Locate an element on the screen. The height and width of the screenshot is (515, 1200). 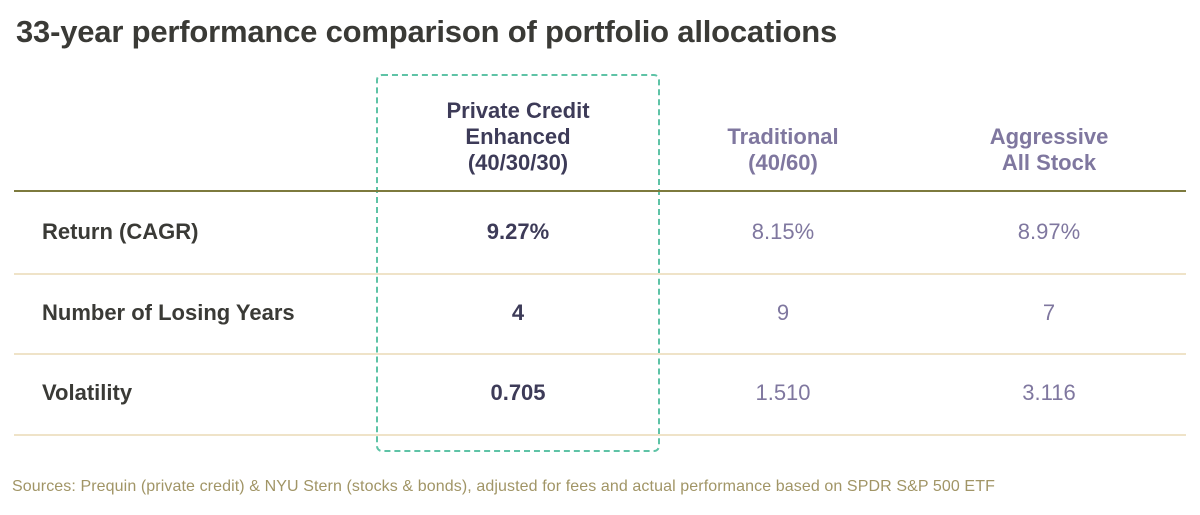
row-label: Return (CAGR) is located at coordinates (120, 232).